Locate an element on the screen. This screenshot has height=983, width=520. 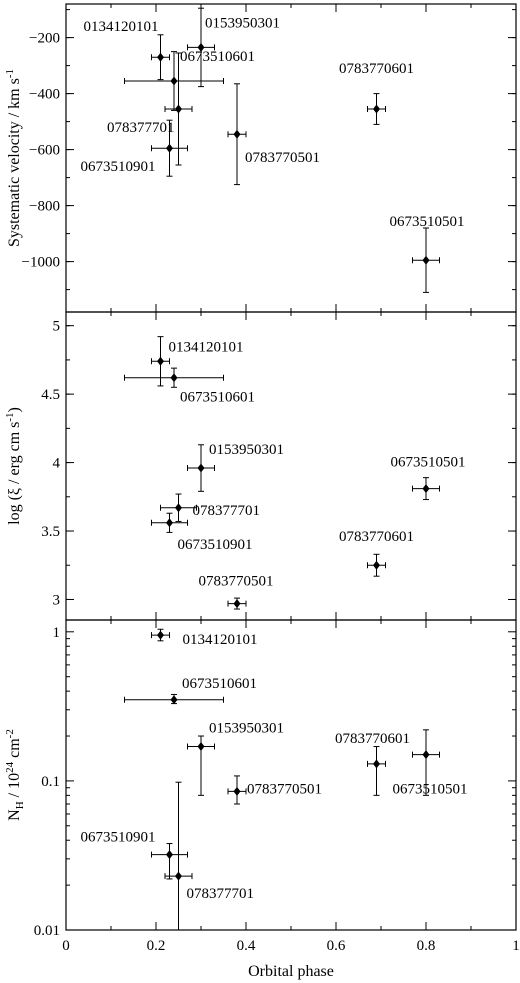
x-tick-label: 0.6 is located at coordinates (336, 946).